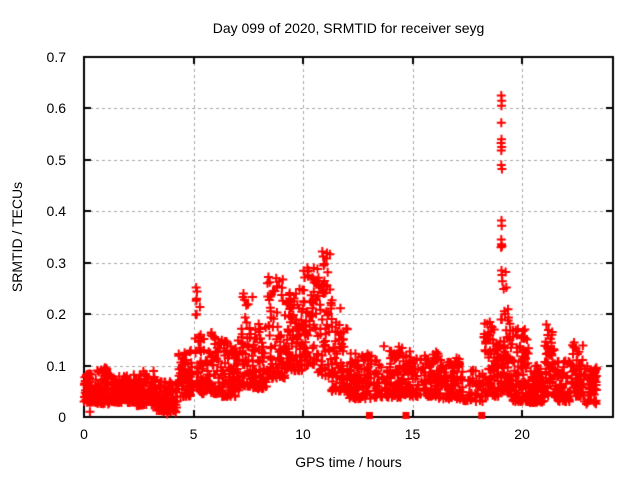 The image size is (640, 480). Describe the element at coordinates (84, 434) in the screenshot. I see `x-tick-label: 0` at that location.